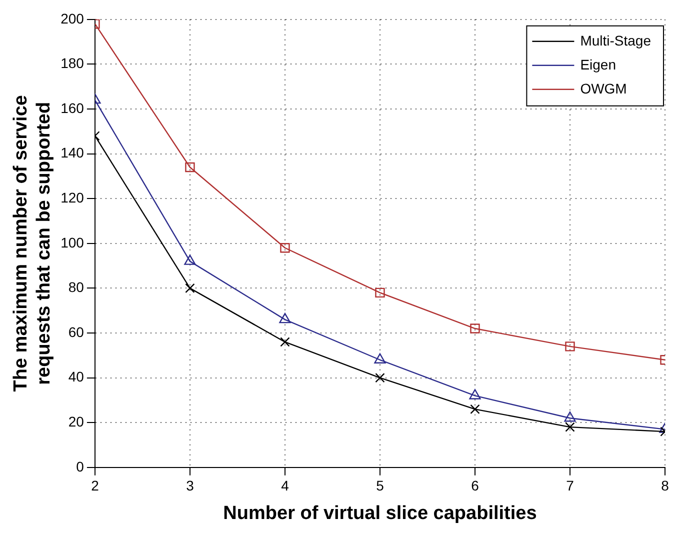  What do you see at coordinates (603, 88) in the screenshot?
I see `legend-label: OWGM` at bounding box center [603, 88].